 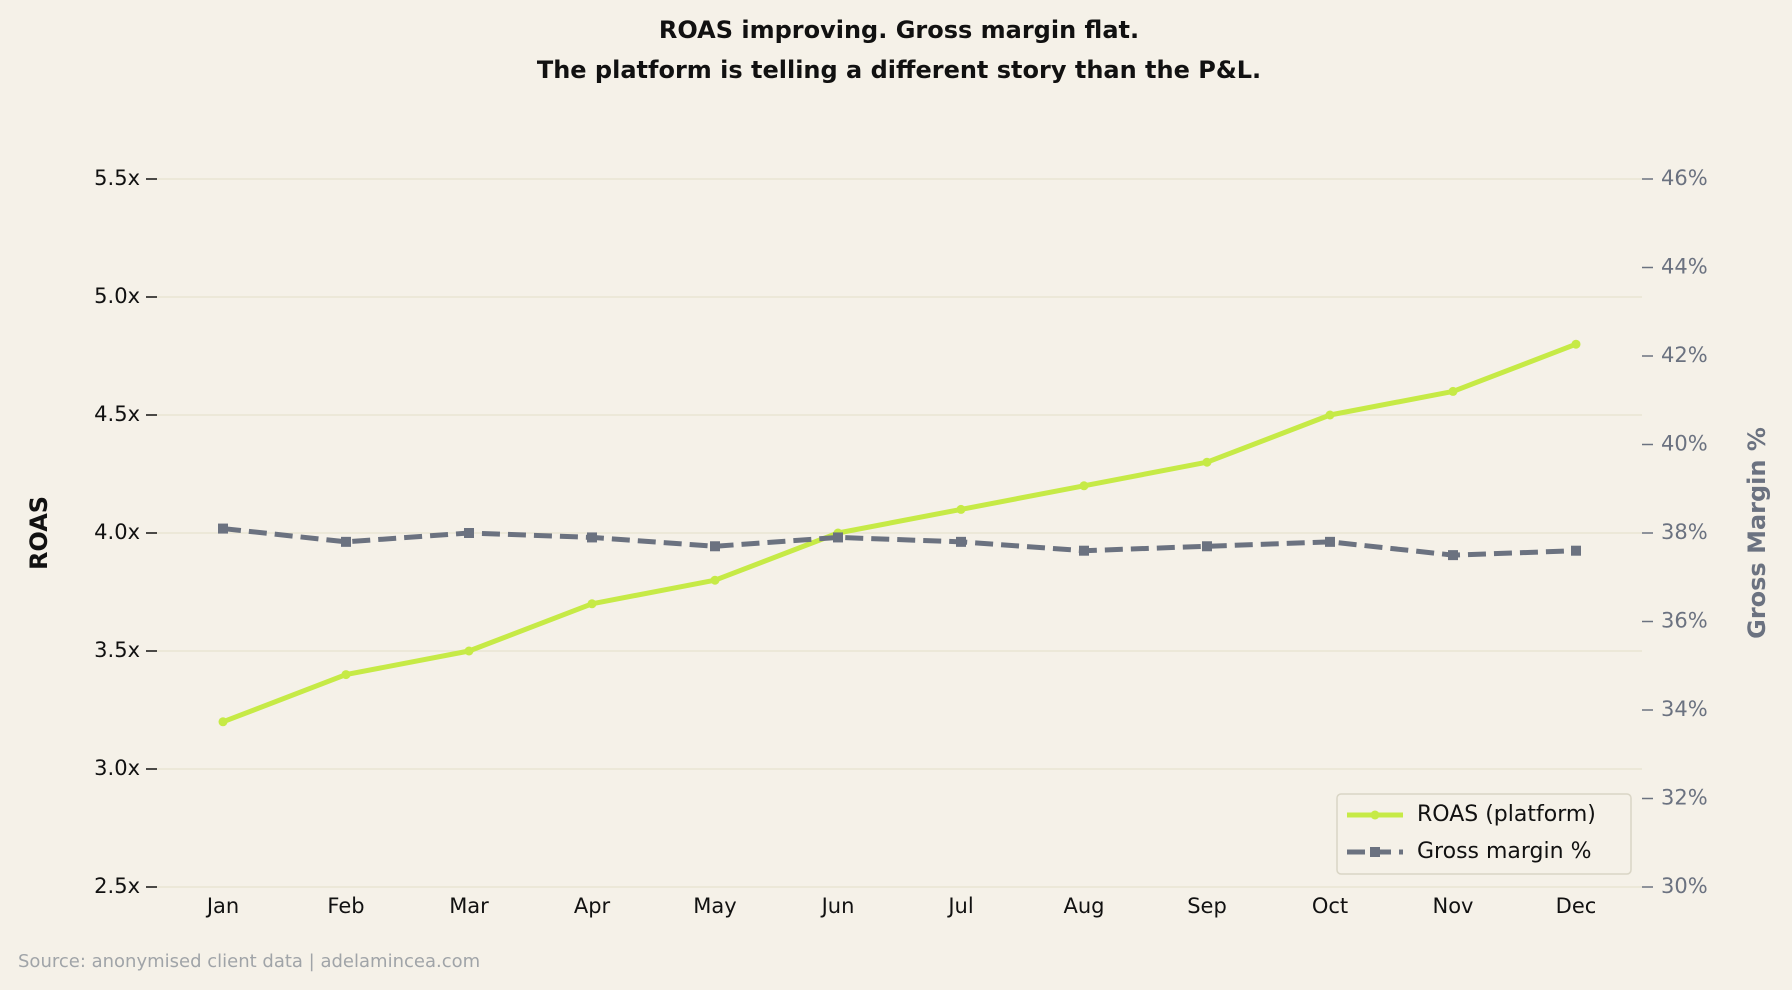 I want to click on legend-label: ROAS (platform), so click(x=1506, y=814).